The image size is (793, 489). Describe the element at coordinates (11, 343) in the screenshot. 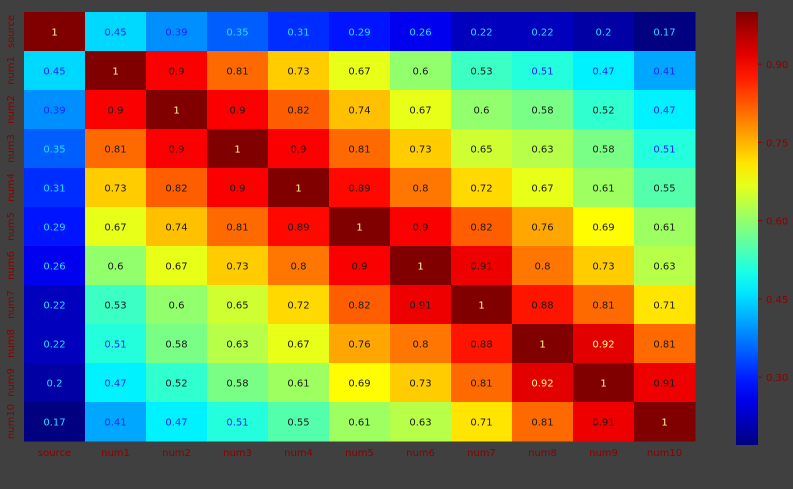

I see `y-tick-label: num8` at that location.